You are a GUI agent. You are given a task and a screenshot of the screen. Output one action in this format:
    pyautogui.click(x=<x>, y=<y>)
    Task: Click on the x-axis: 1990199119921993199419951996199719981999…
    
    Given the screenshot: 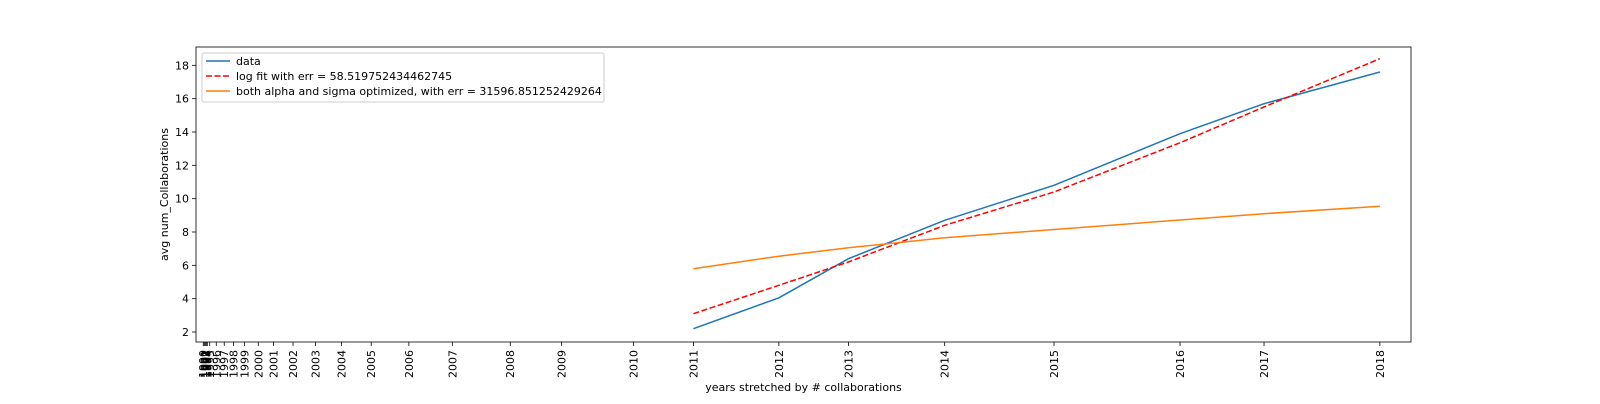 What is the action you would take?
    pyautogui.click(x=792, y=360)
    